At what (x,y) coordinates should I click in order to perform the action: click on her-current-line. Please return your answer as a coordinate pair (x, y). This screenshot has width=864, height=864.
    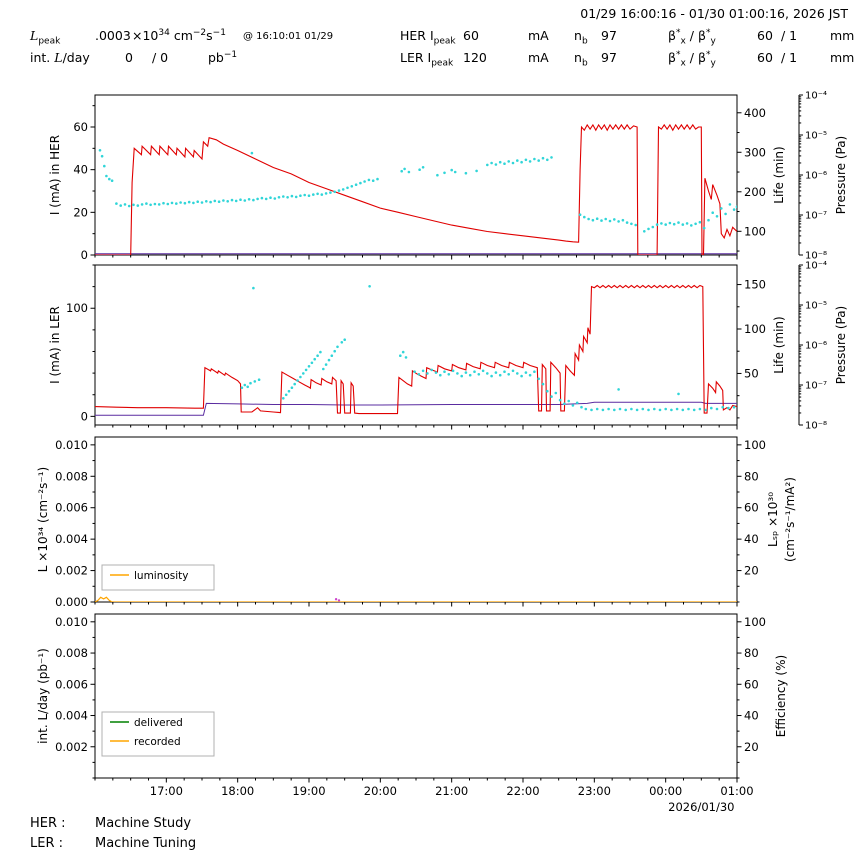
    Looking at the image, I should click on (416, 189).